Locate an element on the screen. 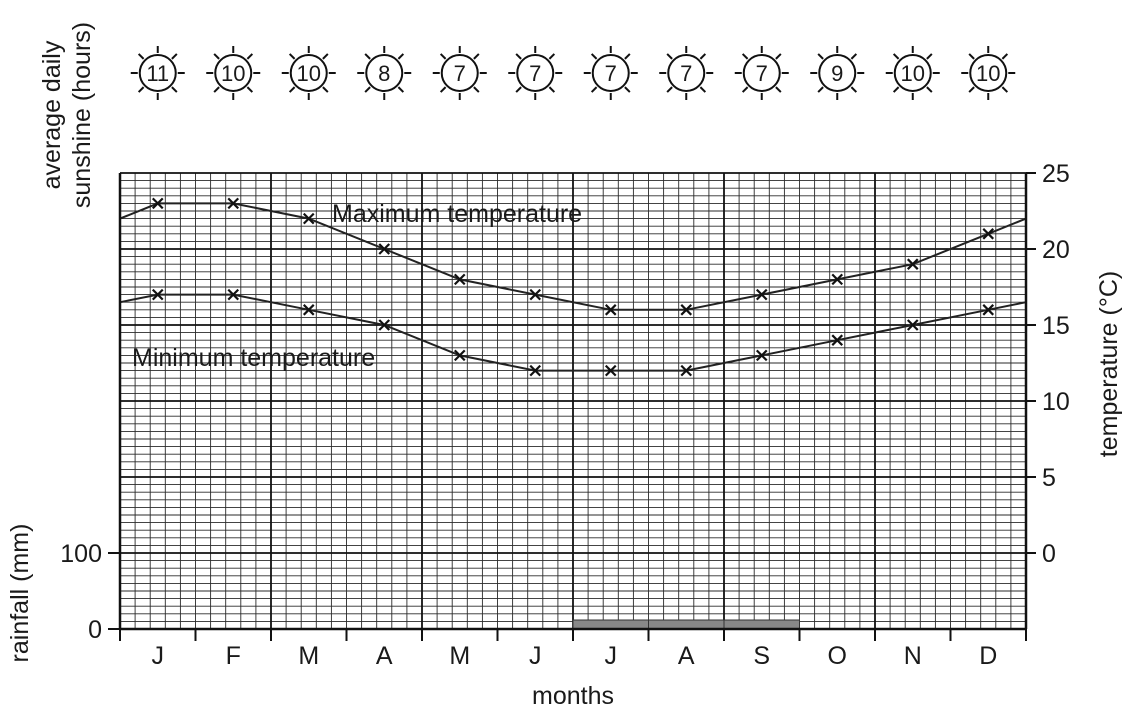 This screenshot has width=1130, height=715. x-tick-label: S is located at coordinates (761, 656).